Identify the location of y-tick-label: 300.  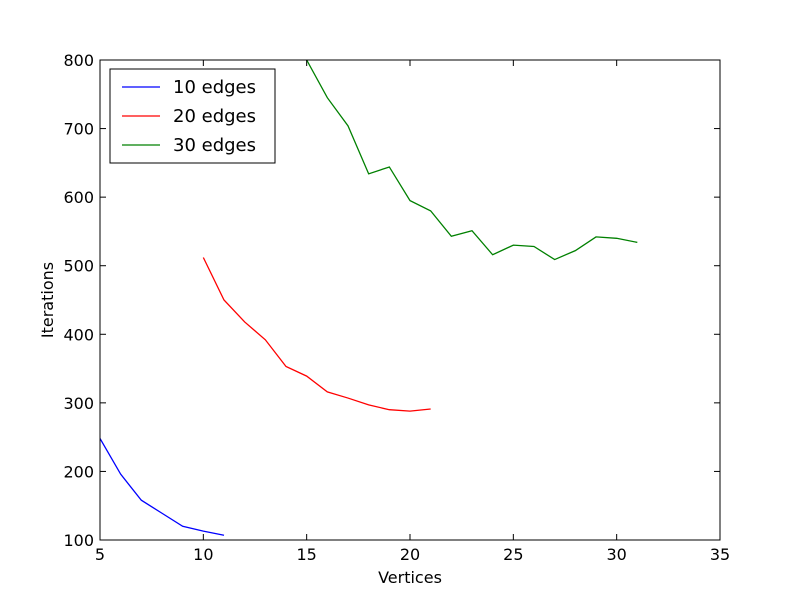
(78, 403).